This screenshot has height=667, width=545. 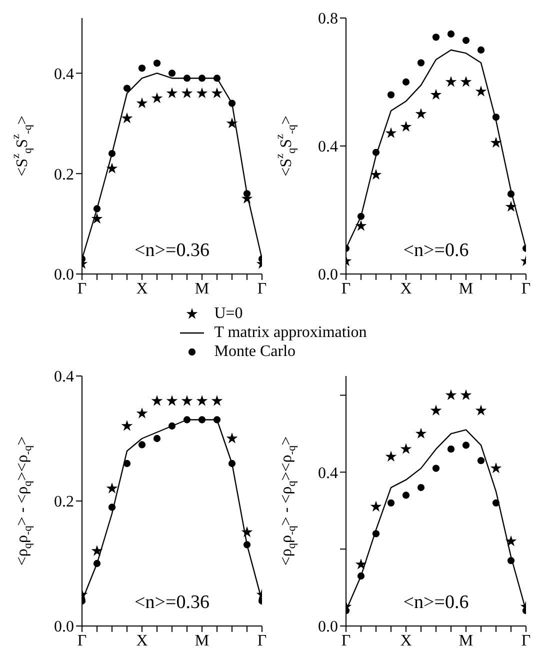 I want to click on legend-label: Monte Carlo, so click(x=255, y=351).